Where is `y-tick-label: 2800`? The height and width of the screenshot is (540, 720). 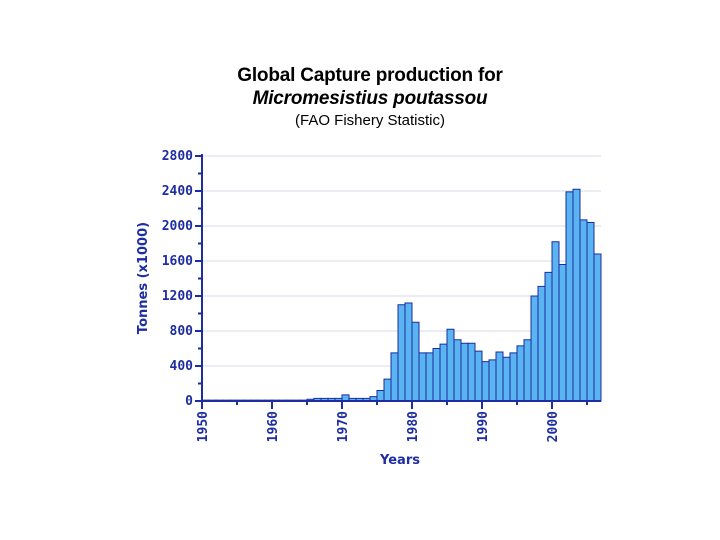
y-tick-label: 2800 is located at coordinates (177, 156).